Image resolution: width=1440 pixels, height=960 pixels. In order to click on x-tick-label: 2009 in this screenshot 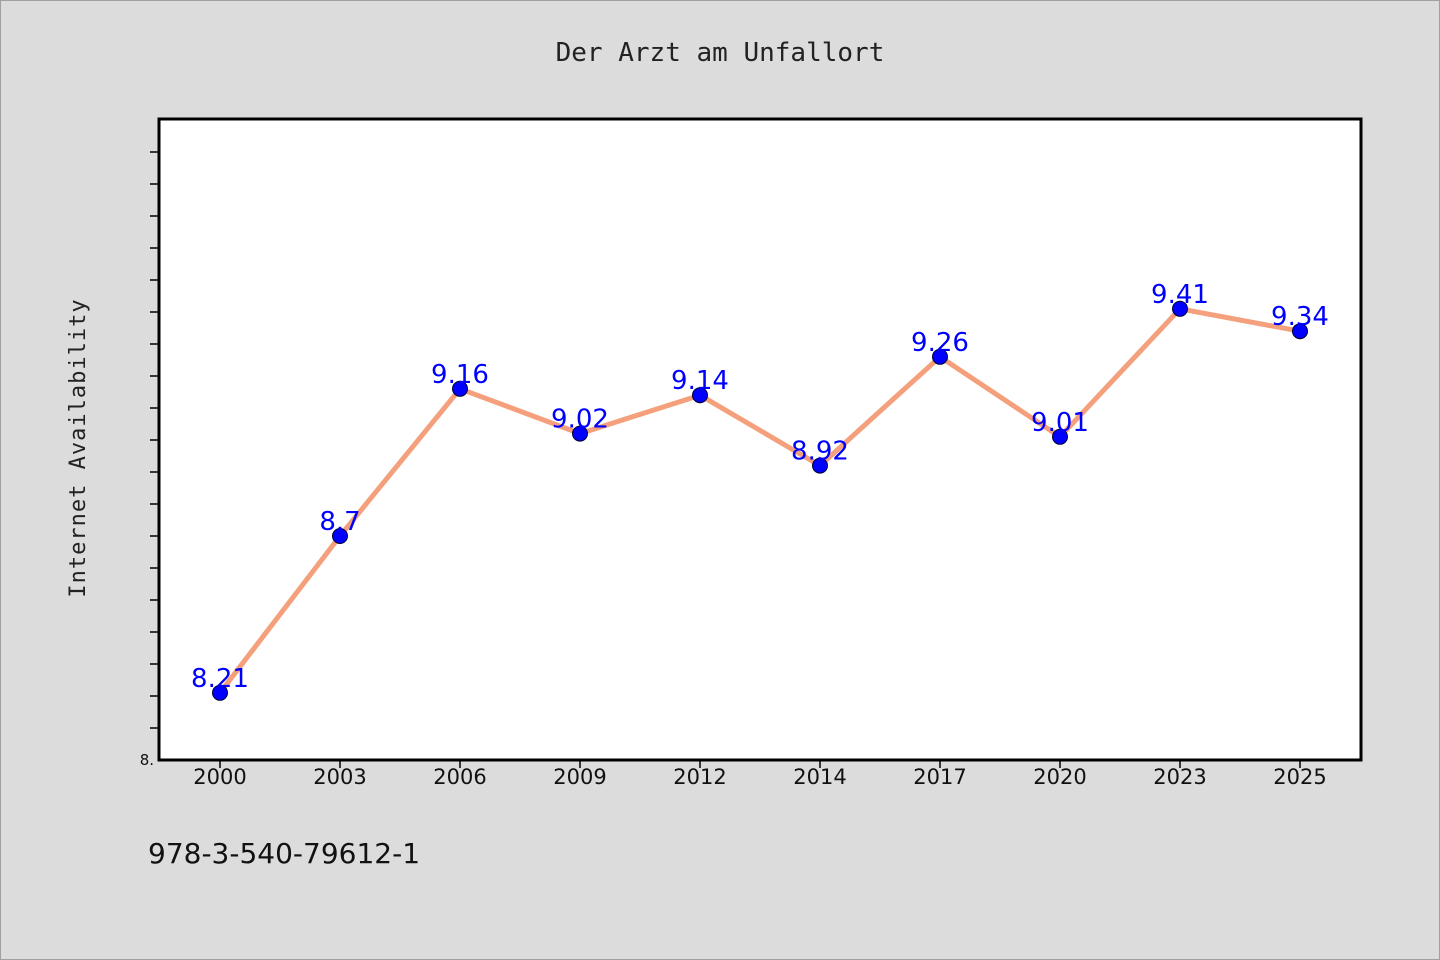, I will do `click(579, 777)`.